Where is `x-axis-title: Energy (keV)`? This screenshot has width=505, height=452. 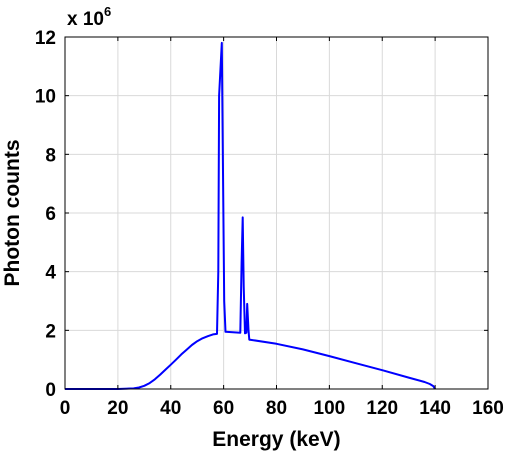 x-axis-title: Energy (keV) is located at coordinates (276, 439).